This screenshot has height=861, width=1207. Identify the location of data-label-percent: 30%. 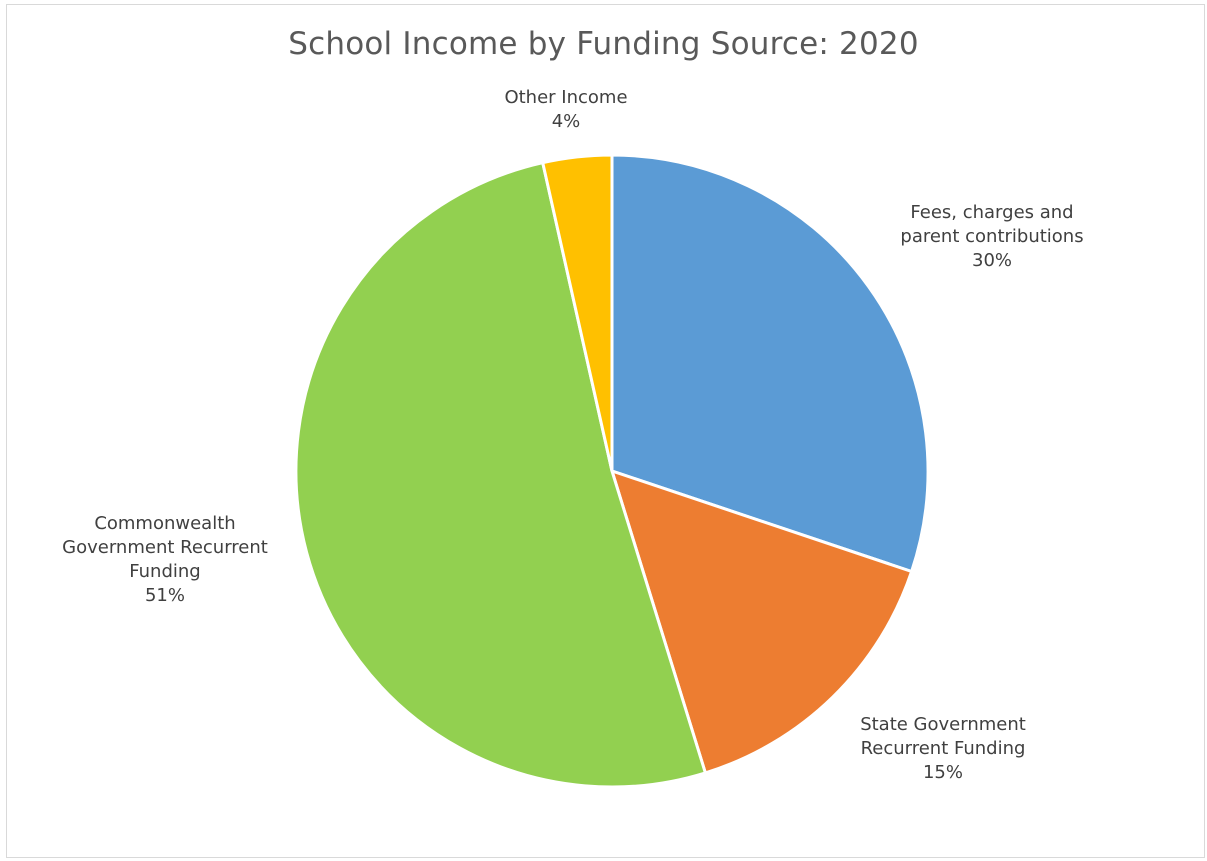
(992, 260).